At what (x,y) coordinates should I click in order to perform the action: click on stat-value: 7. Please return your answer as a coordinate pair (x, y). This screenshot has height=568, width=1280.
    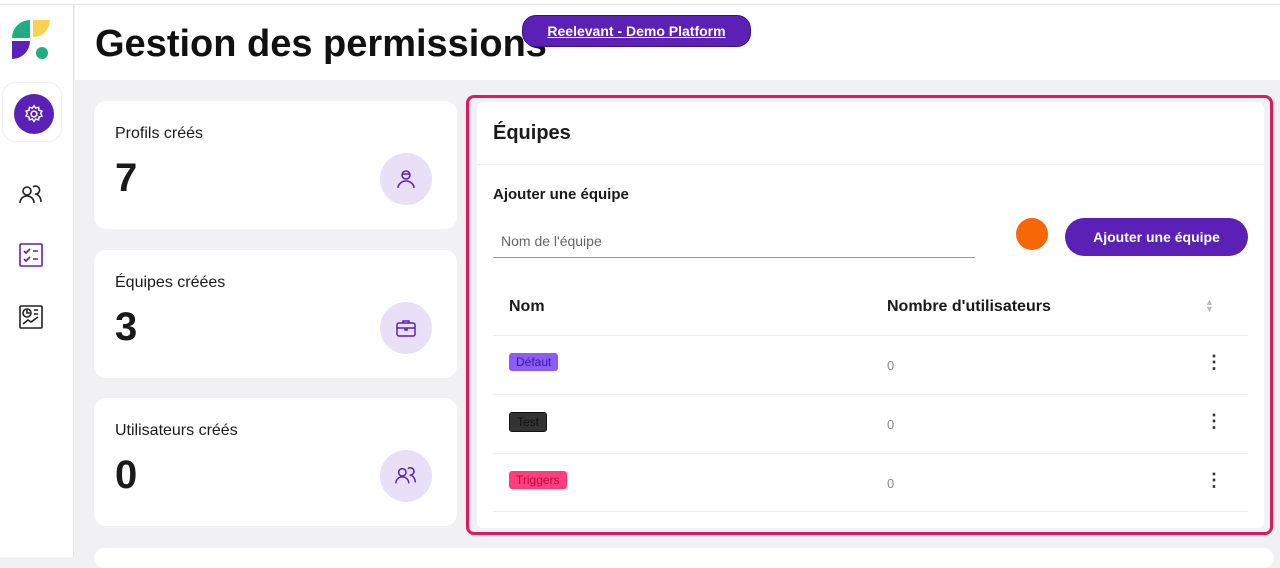
    Looking at the image, I should click on (126, 178).